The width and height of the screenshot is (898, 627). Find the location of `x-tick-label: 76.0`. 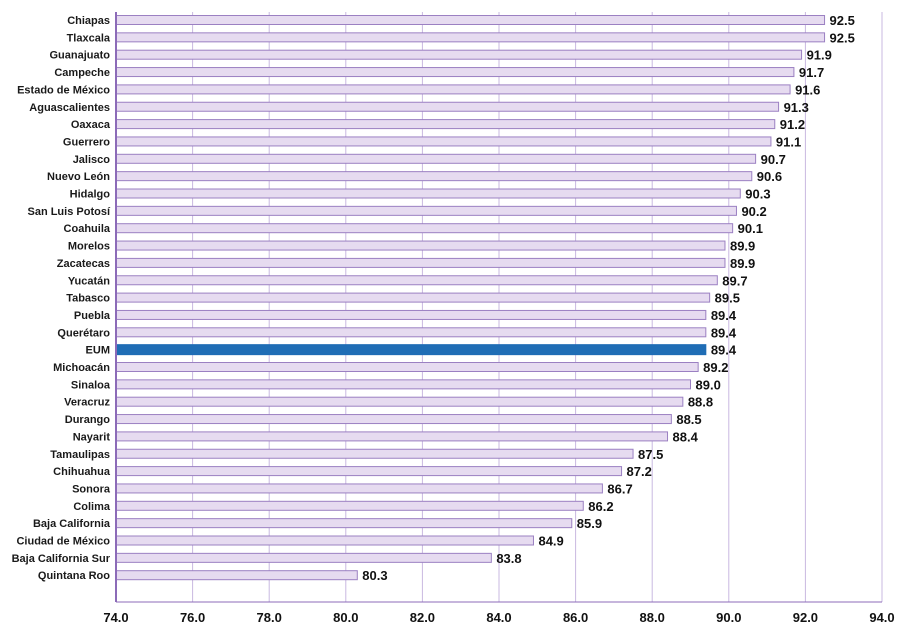

x-tick-label: 76.0 is located at coordinates (192, 617).